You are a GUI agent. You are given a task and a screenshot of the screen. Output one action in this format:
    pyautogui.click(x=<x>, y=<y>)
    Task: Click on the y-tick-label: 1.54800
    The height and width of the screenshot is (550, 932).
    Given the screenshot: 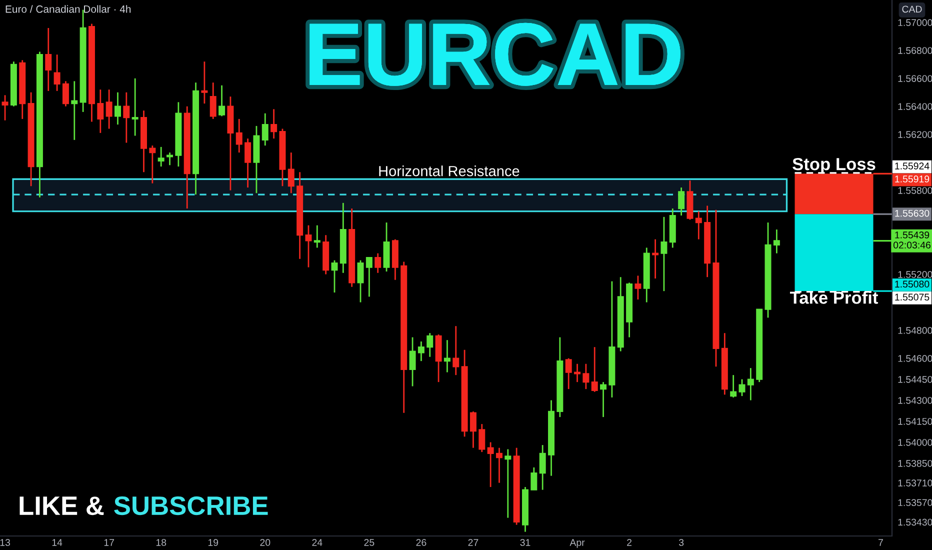 What is the action you would take?
    pyautogui.click(x=915, y=330)
    